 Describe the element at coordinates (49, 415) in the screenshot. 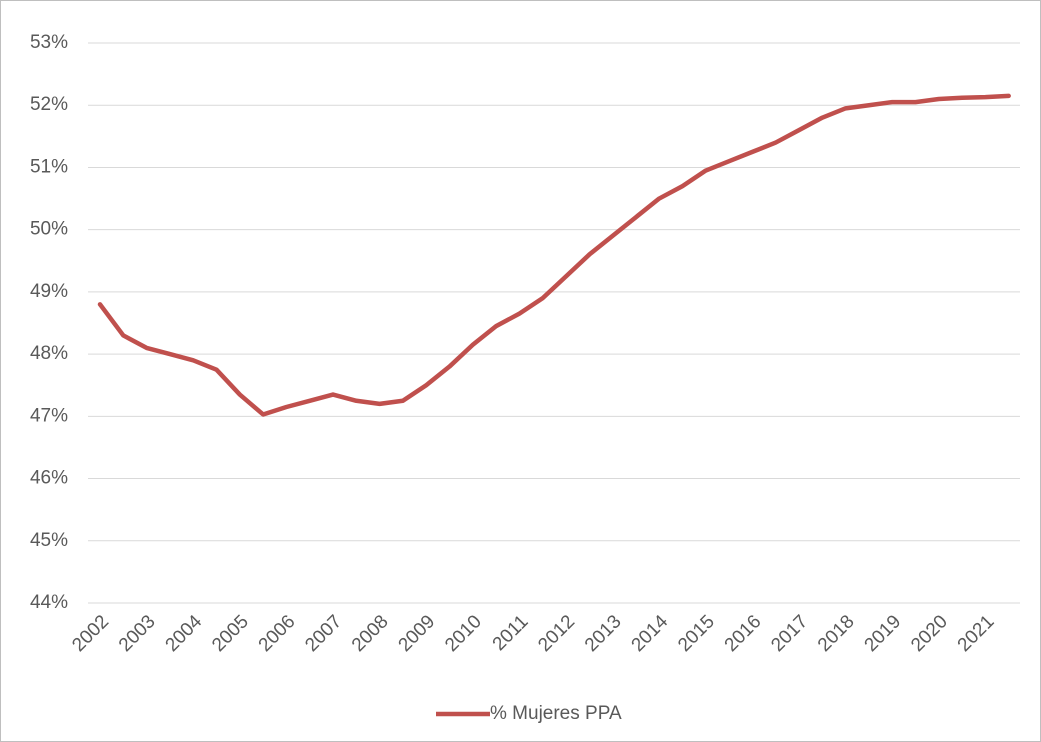

I see `y-tick-label: 47%` at that location.